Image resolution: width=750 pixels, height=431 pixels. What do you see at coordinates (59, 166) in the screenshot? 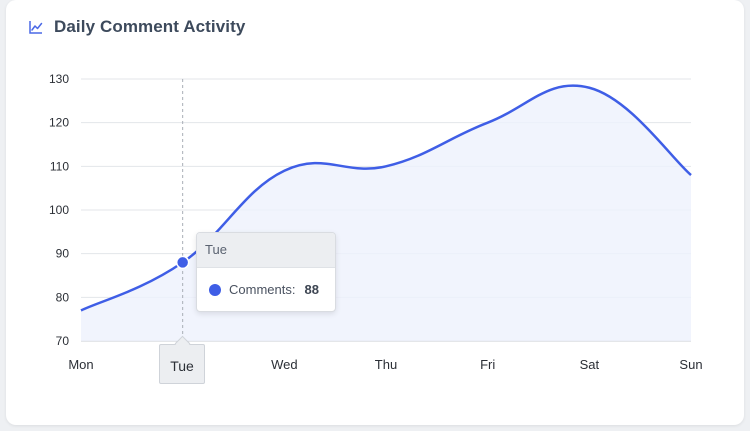
I see `y-tick-label: 110` at bounding box center [59, 166].